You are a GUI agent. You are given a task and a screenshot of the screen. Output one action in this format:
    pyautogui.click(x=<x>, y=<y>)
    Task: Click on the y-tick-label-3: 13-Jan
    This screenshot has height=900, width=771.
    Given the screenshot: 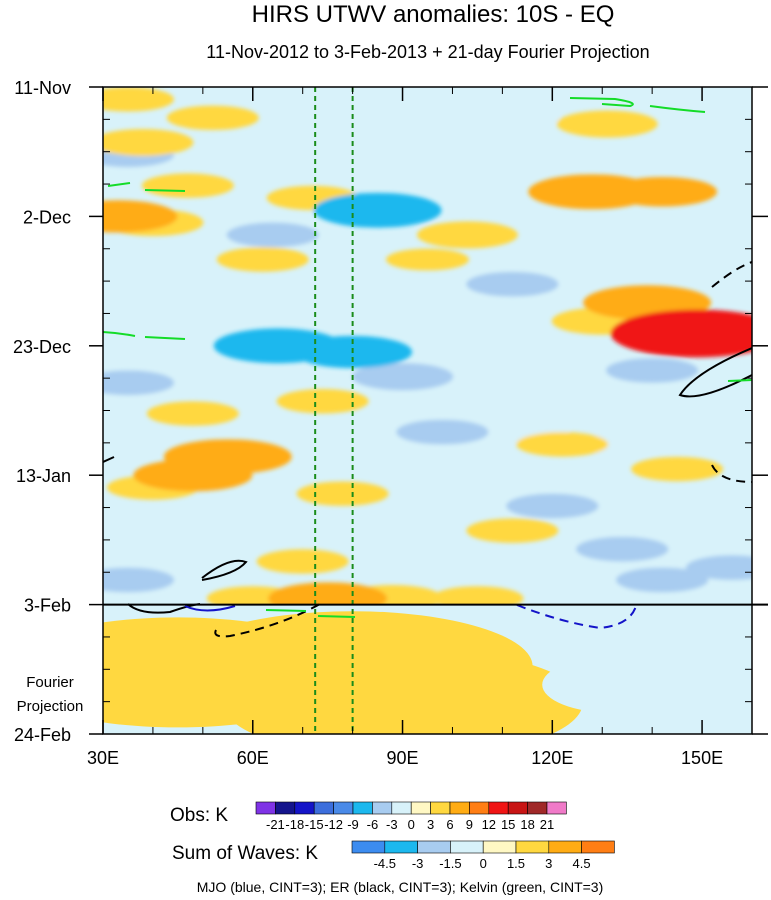 What is the action you would take?
    pyautogui.click(x=43, y=476)
    